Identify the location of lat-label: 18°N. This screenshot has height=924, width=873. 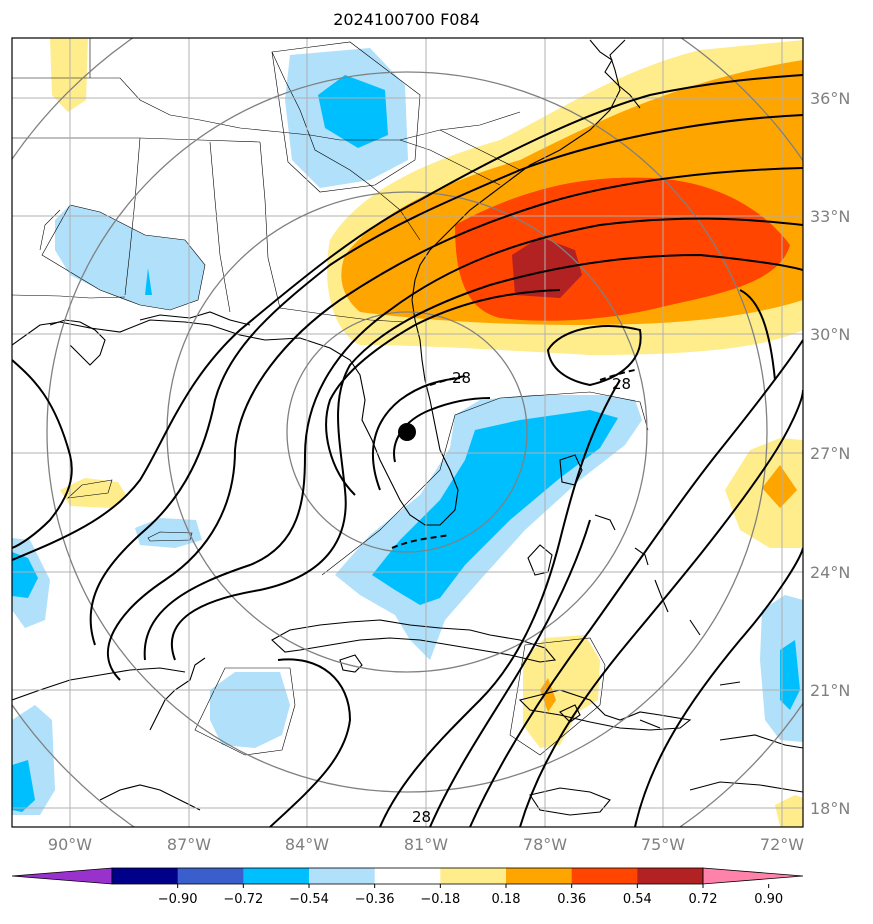
(830, 808).